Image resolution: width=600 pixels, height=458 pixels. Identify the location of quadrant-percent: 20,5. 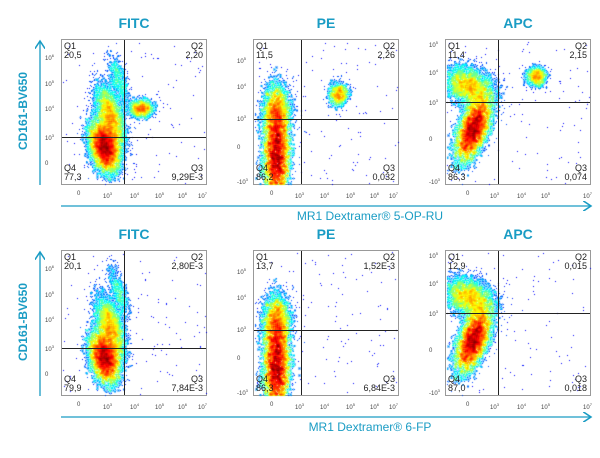
(73, 55).